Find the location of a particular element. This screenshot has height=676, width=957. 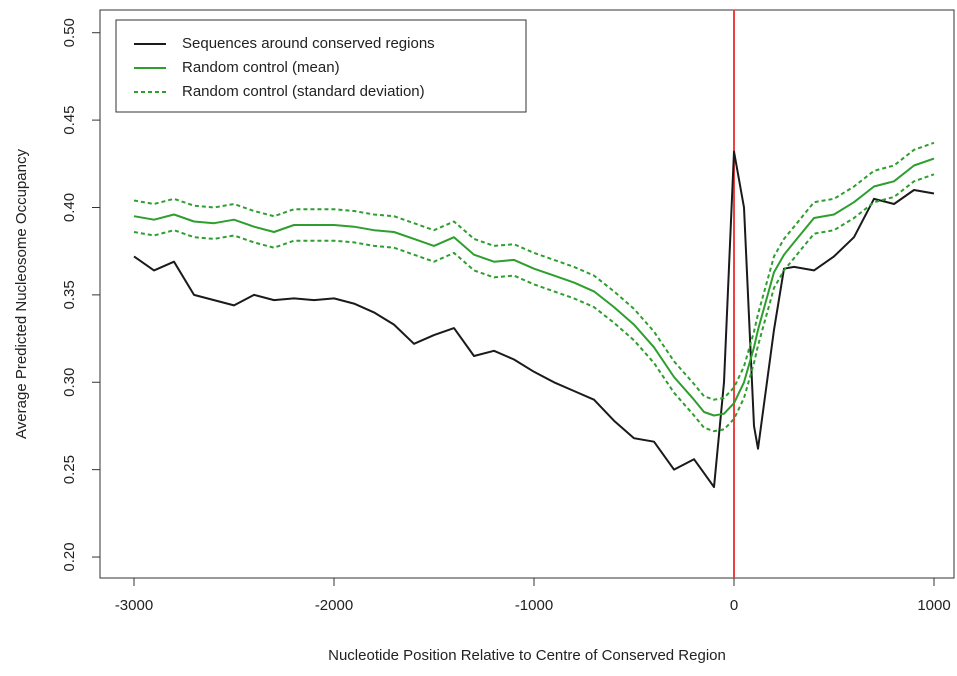

y-tick-label: 0.50 is located at coordinates (69, 32).